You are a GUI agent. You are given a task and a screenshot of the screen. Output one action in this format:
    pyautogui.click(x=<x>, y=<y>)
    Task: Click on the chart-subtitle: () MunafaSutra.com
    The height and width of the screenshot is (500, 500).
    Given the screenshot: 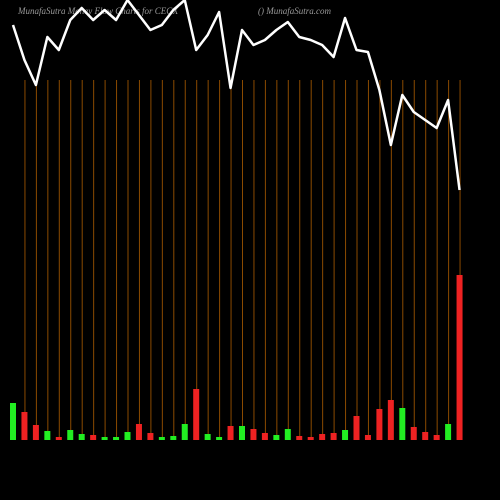 What is the action you would take?
    pyautogui.click(x=294, y=11)
    